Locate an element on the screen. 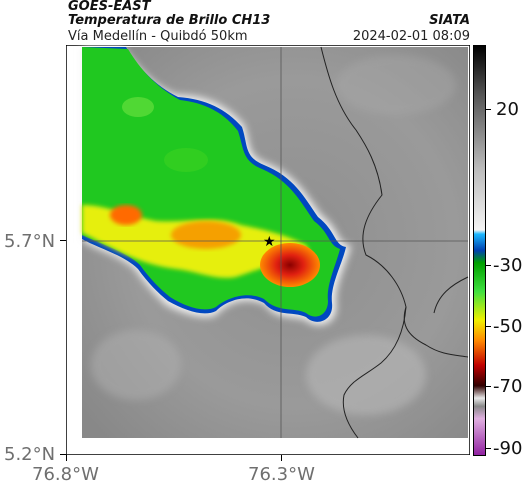 This screenshot has height=491, width=526. colorbar-label: -70 is located at coordinates (508, 386).